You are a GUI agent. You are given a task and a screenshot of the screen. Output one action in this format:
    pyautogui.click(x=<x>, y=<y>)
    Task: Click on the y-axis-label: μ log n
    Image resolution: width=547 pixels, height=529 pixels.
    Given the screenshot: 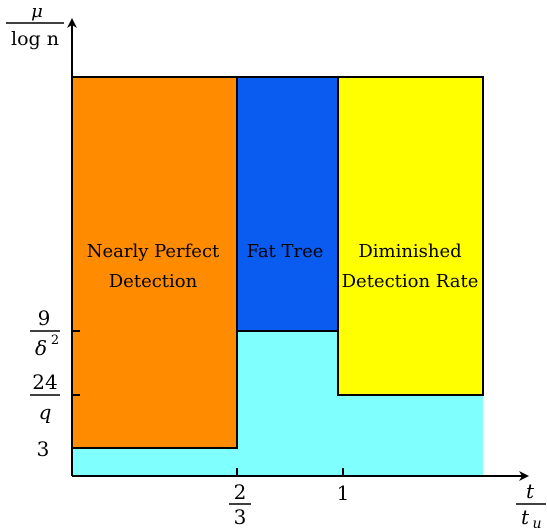 What is the action you would take?
    pyautogui.click(x=35, y=25)
    